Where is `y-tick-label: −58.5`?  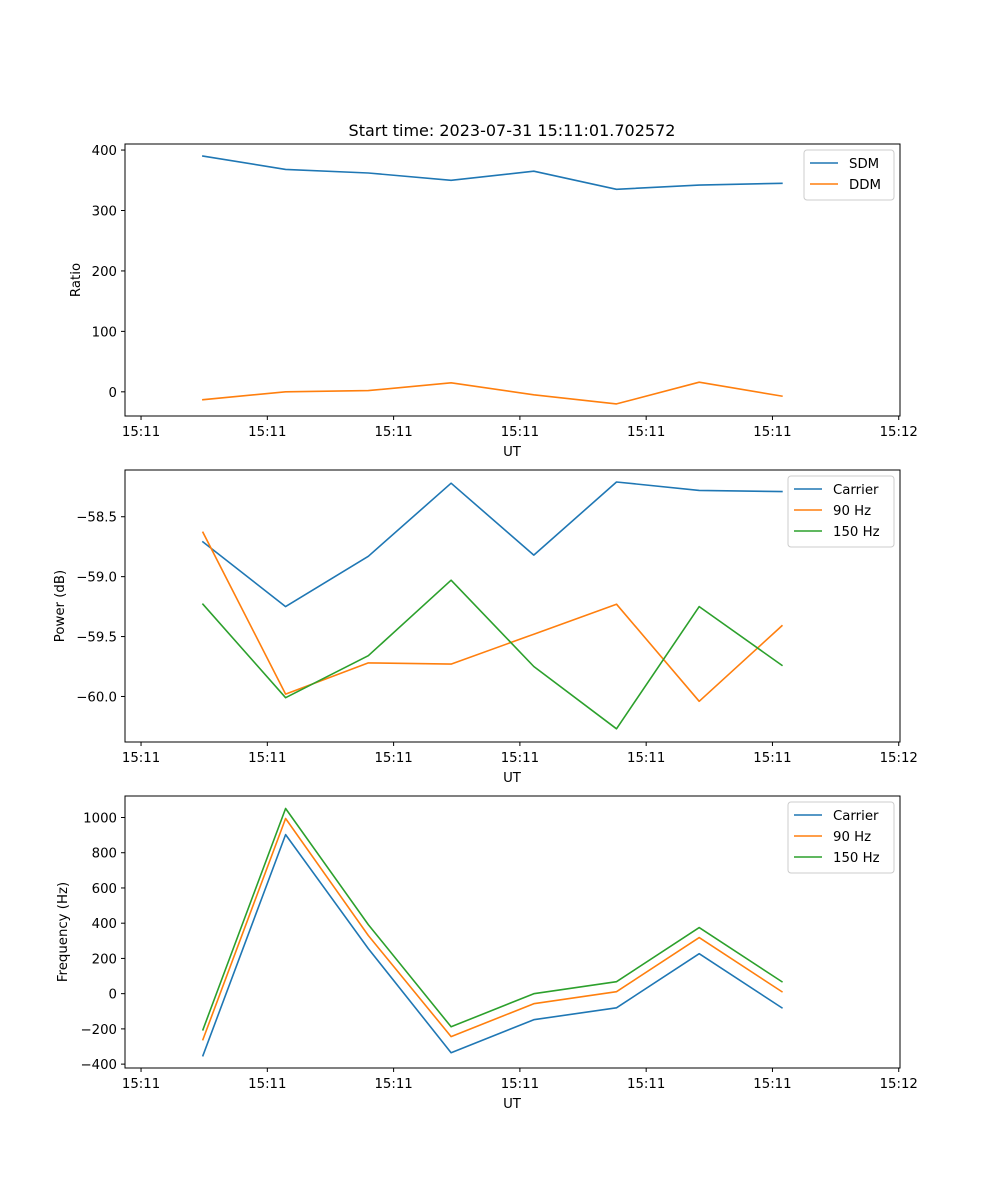 y-tick-label: −58.5 is located at coordinates (96, 518).